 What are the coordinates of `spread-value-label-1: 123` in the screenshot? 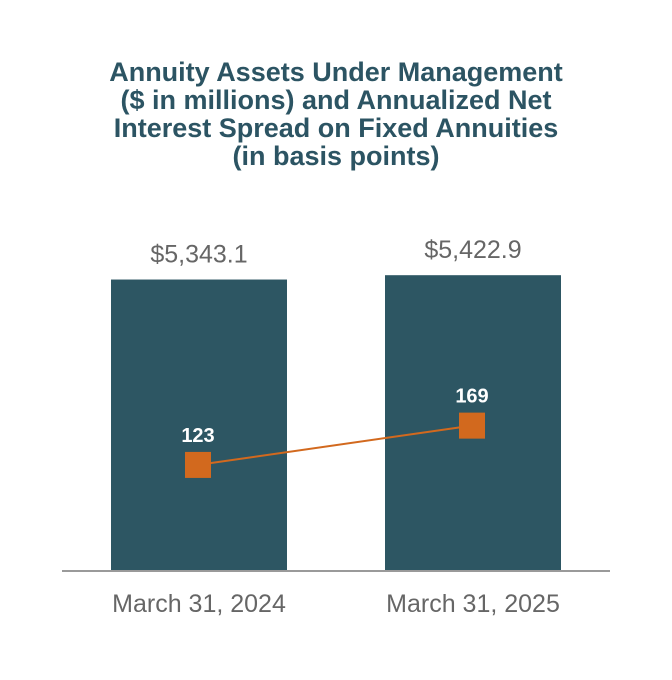 It's located at (197, 436).